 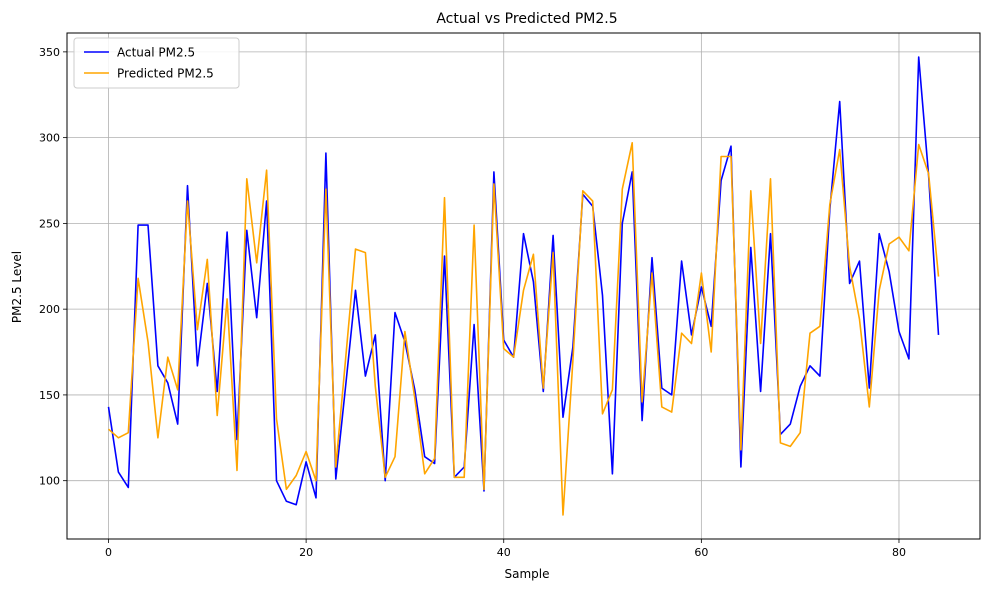 What do you see at coordinates (165, 74) in the screenshot?
I see `legend-label-predicted: Predicted PM2.5` at bounding box center [165, 74].